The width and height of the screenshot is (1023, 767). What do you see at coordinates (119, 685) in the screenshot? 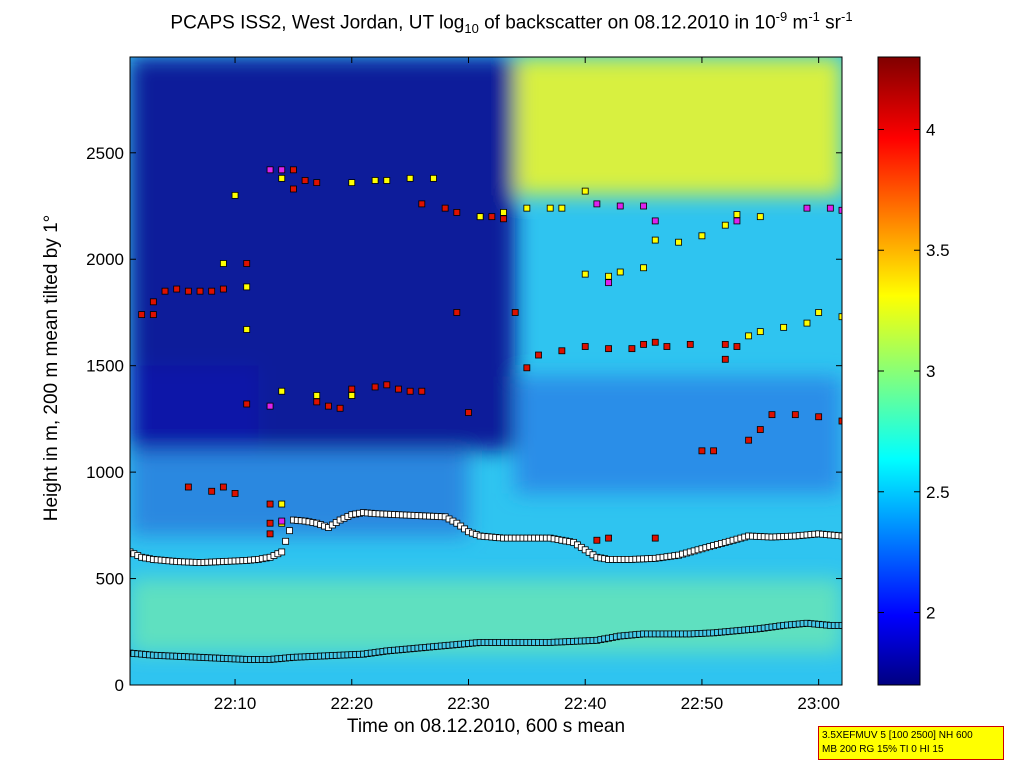
I see `y-tick-label: 0` at bounding box center [119, 685].